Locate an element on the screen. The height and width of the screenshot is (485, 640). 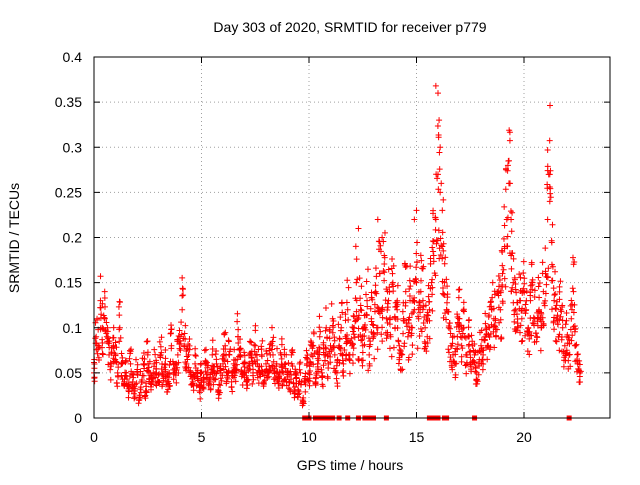
x-tick-label: 15 is located at coordinates (417, 437).